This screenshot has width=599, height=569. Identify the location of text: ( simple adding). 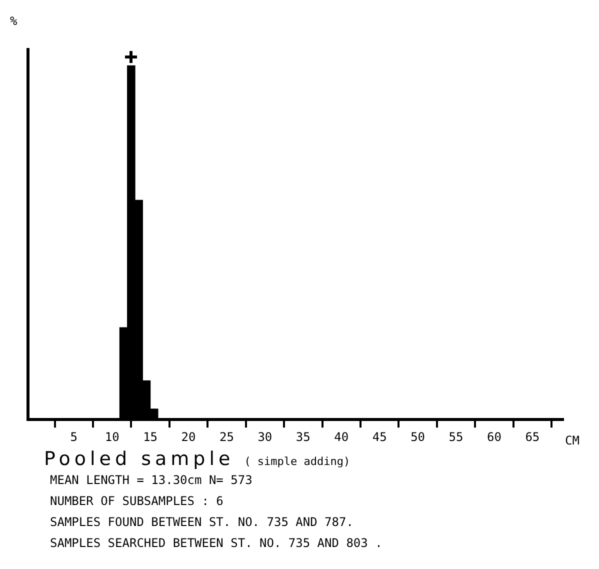
(297, 461).